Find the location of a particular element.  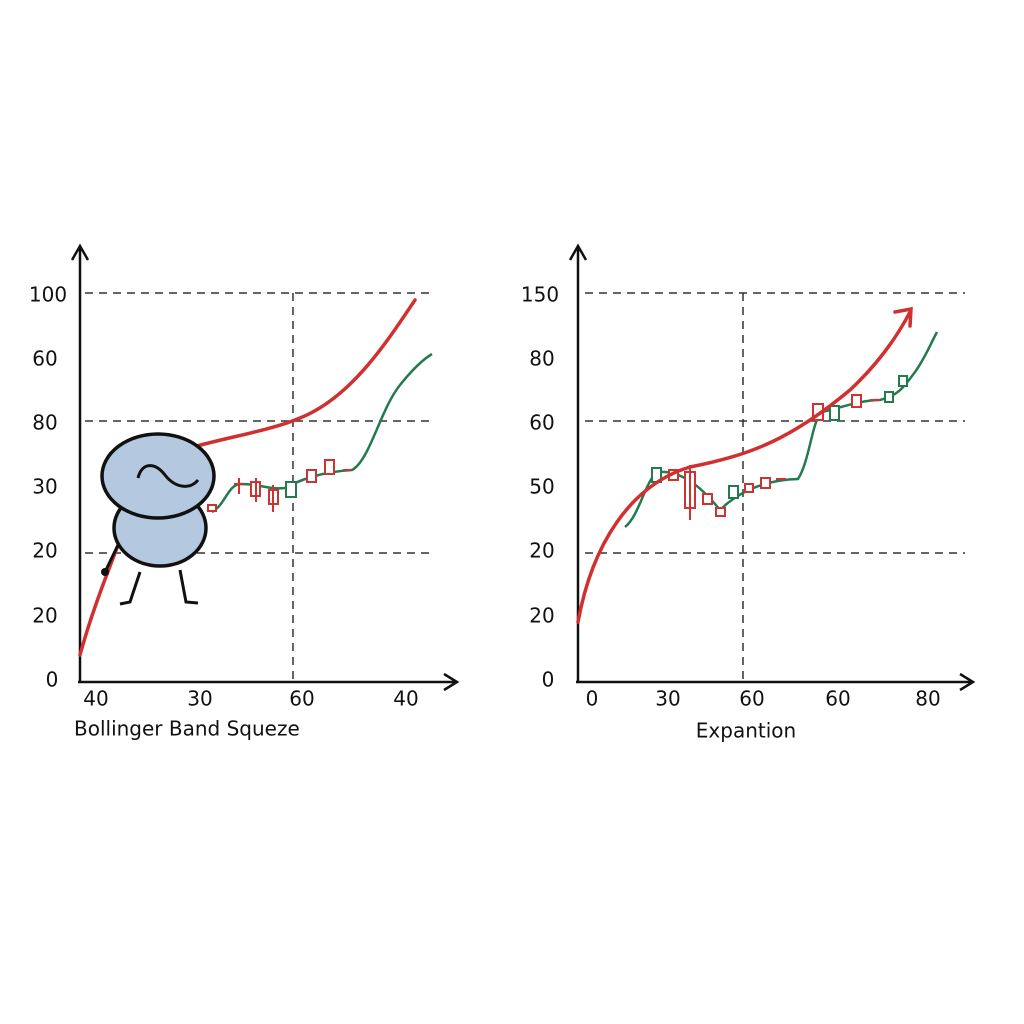

hand is located at coordinates (105, 572).